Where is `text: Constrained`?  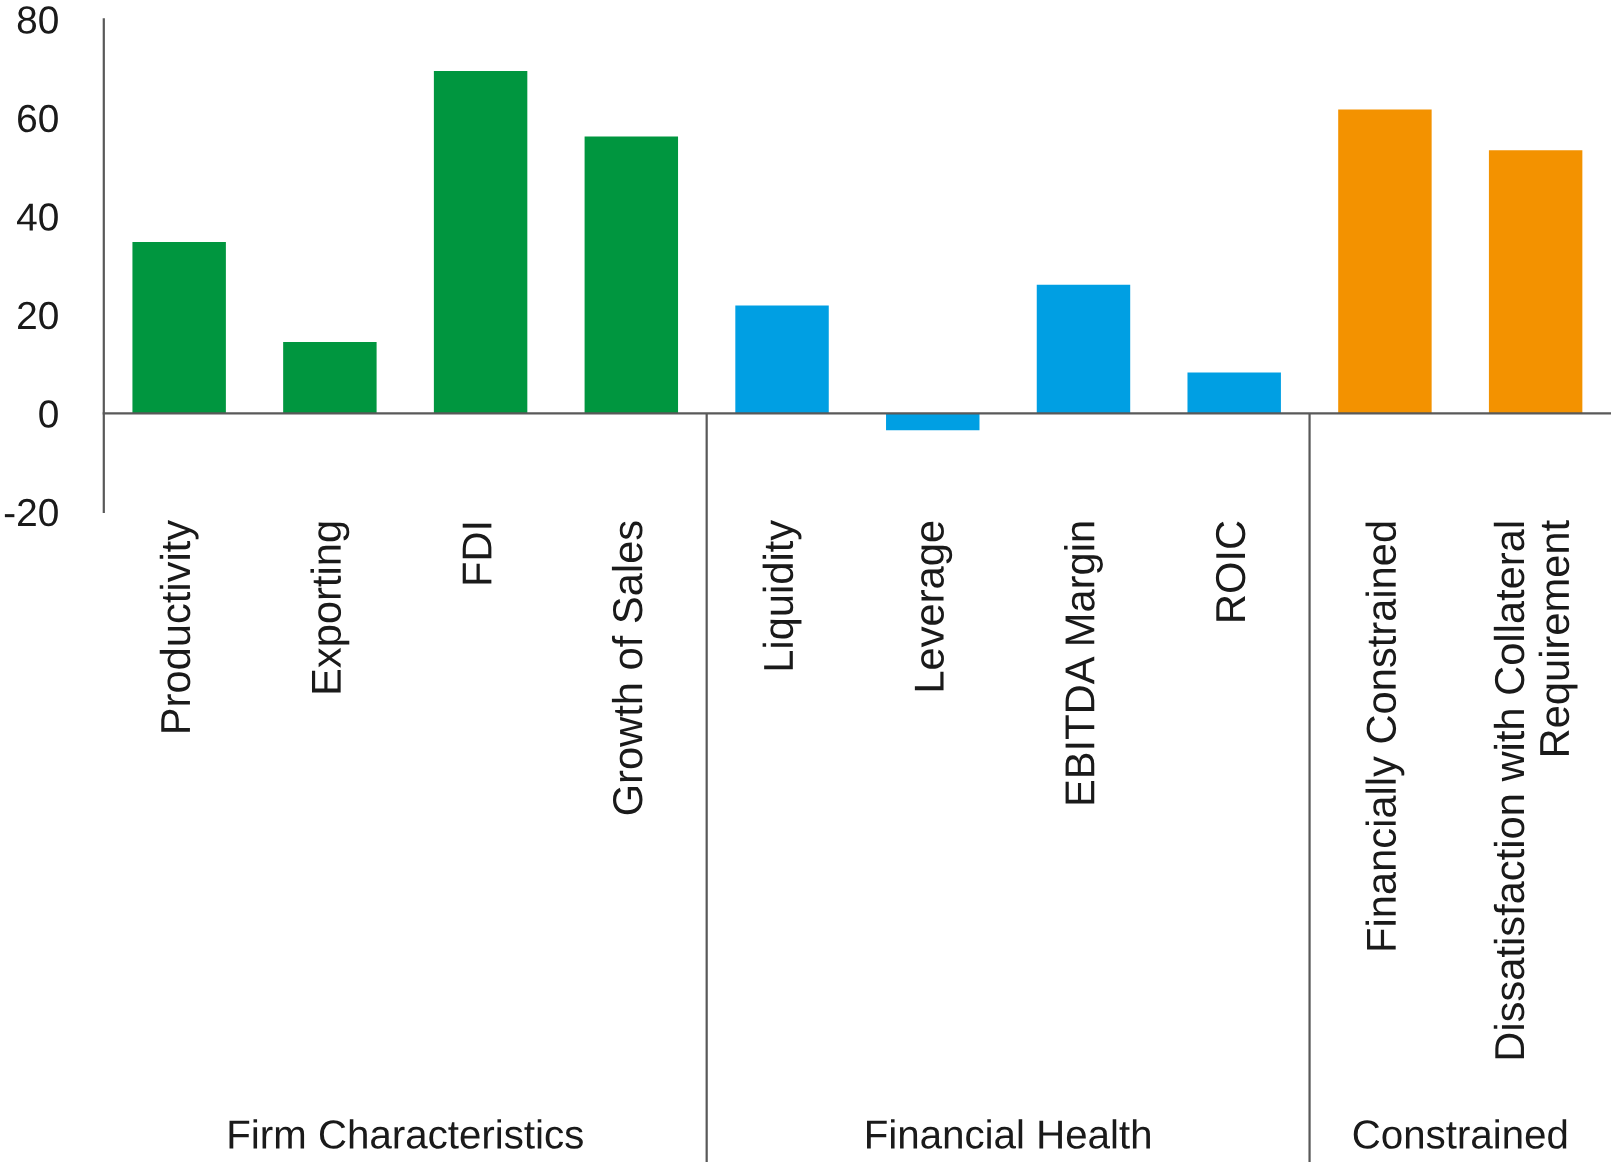
text: Constrained is located at coordinates (1460, 1134).